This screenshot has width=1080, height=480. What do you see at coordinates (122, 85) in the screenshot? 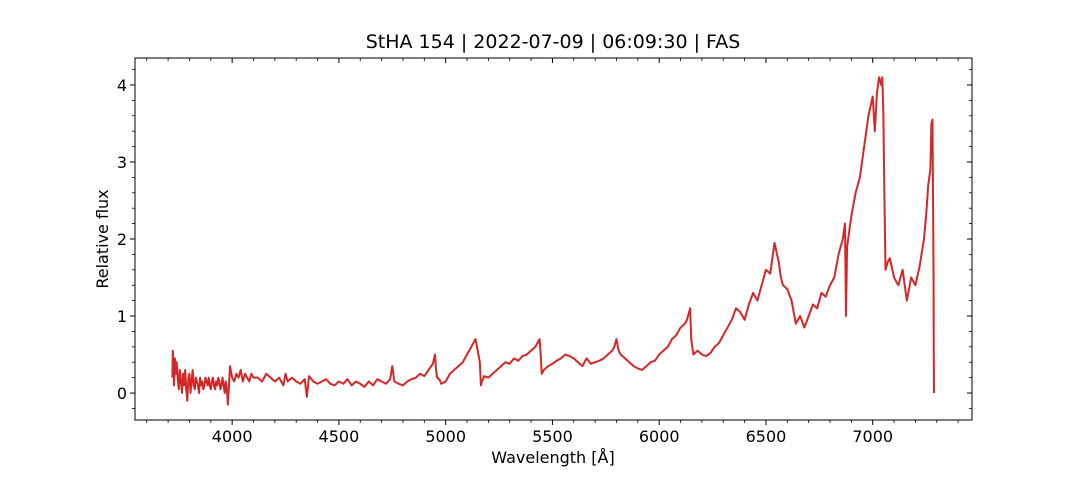
I see `y-tick-label: 4` at bounding box center [122, 85].